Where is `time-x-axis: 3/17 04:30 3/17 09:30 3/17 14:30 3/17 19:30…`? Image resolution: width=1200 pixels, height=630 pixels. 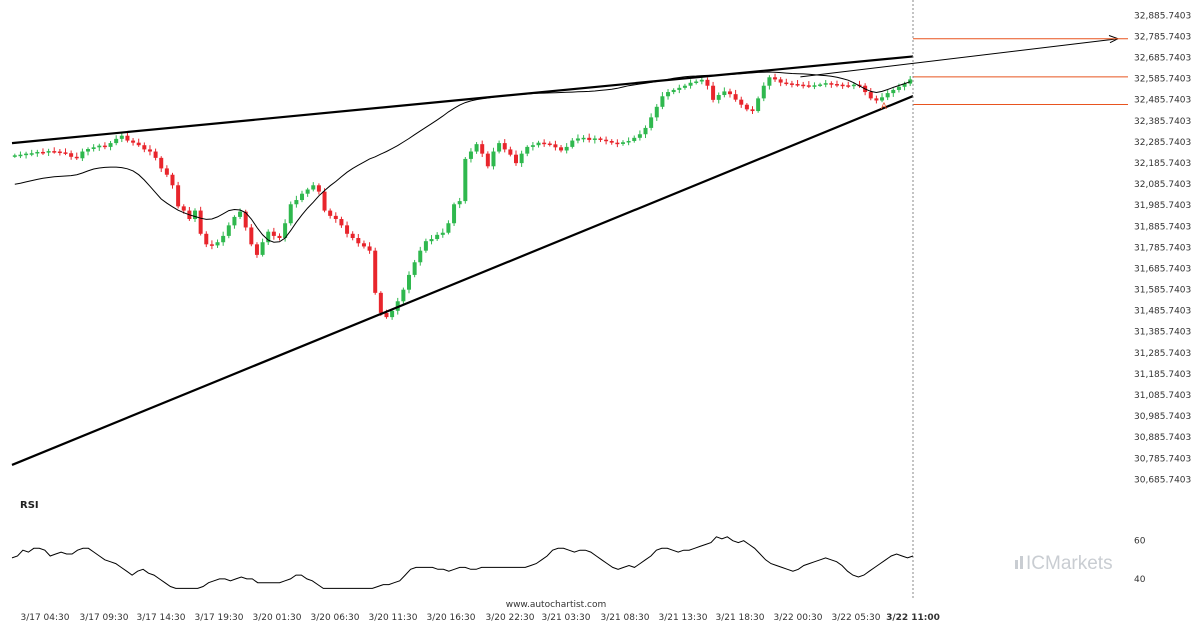
time-x-axis: 3/17 04:30 3/17 09:30 3/17 14:30 3/17 19:30… is located at coordinates (479, 618).